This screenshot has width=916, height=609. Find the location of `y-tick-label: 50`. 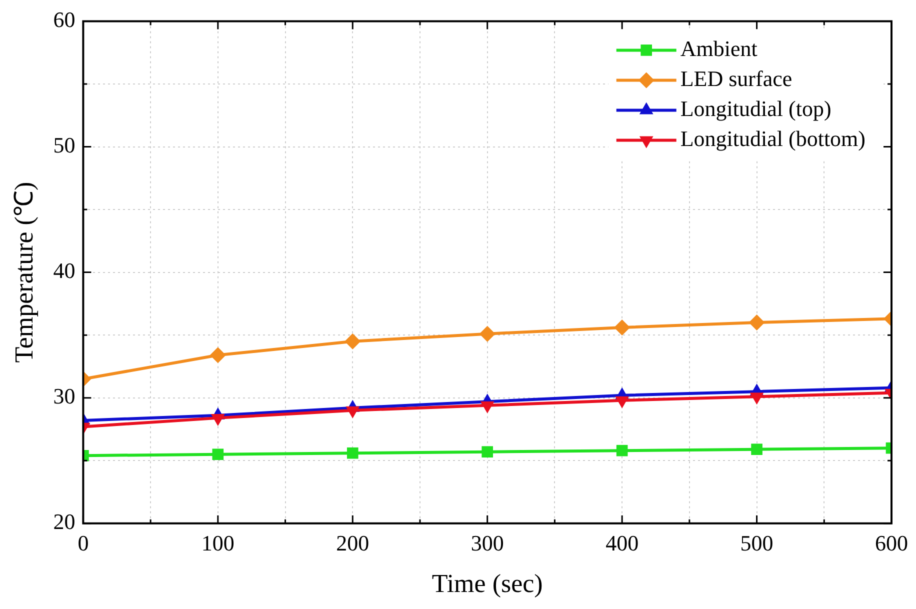

y-tick-label: 50 is located at coordinates (64, 145).